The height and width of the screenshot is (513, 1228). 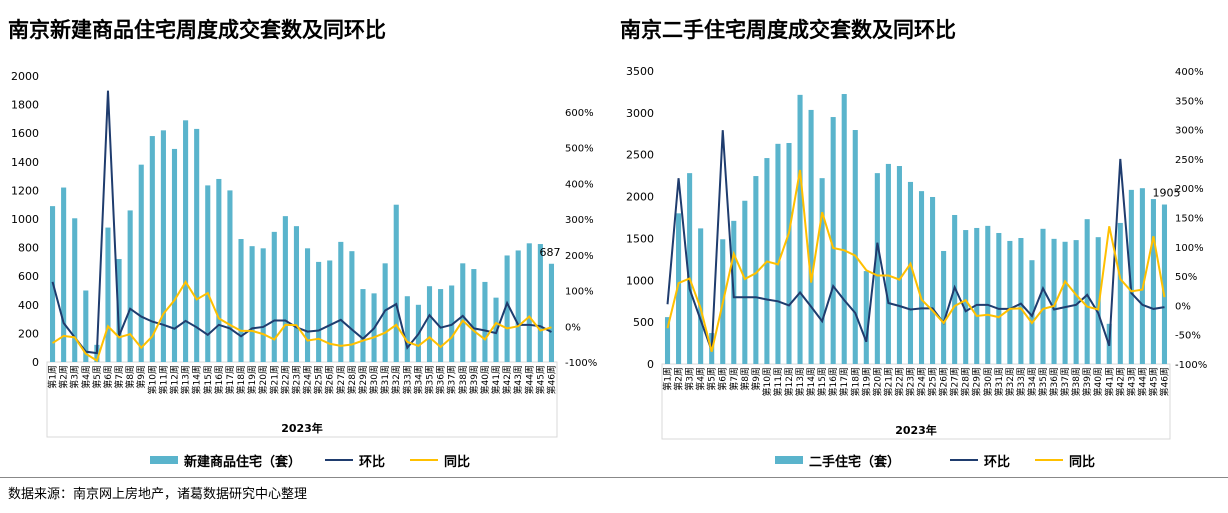 I want to click on x-tick-label: 第12周, so click(x=175, y=379).